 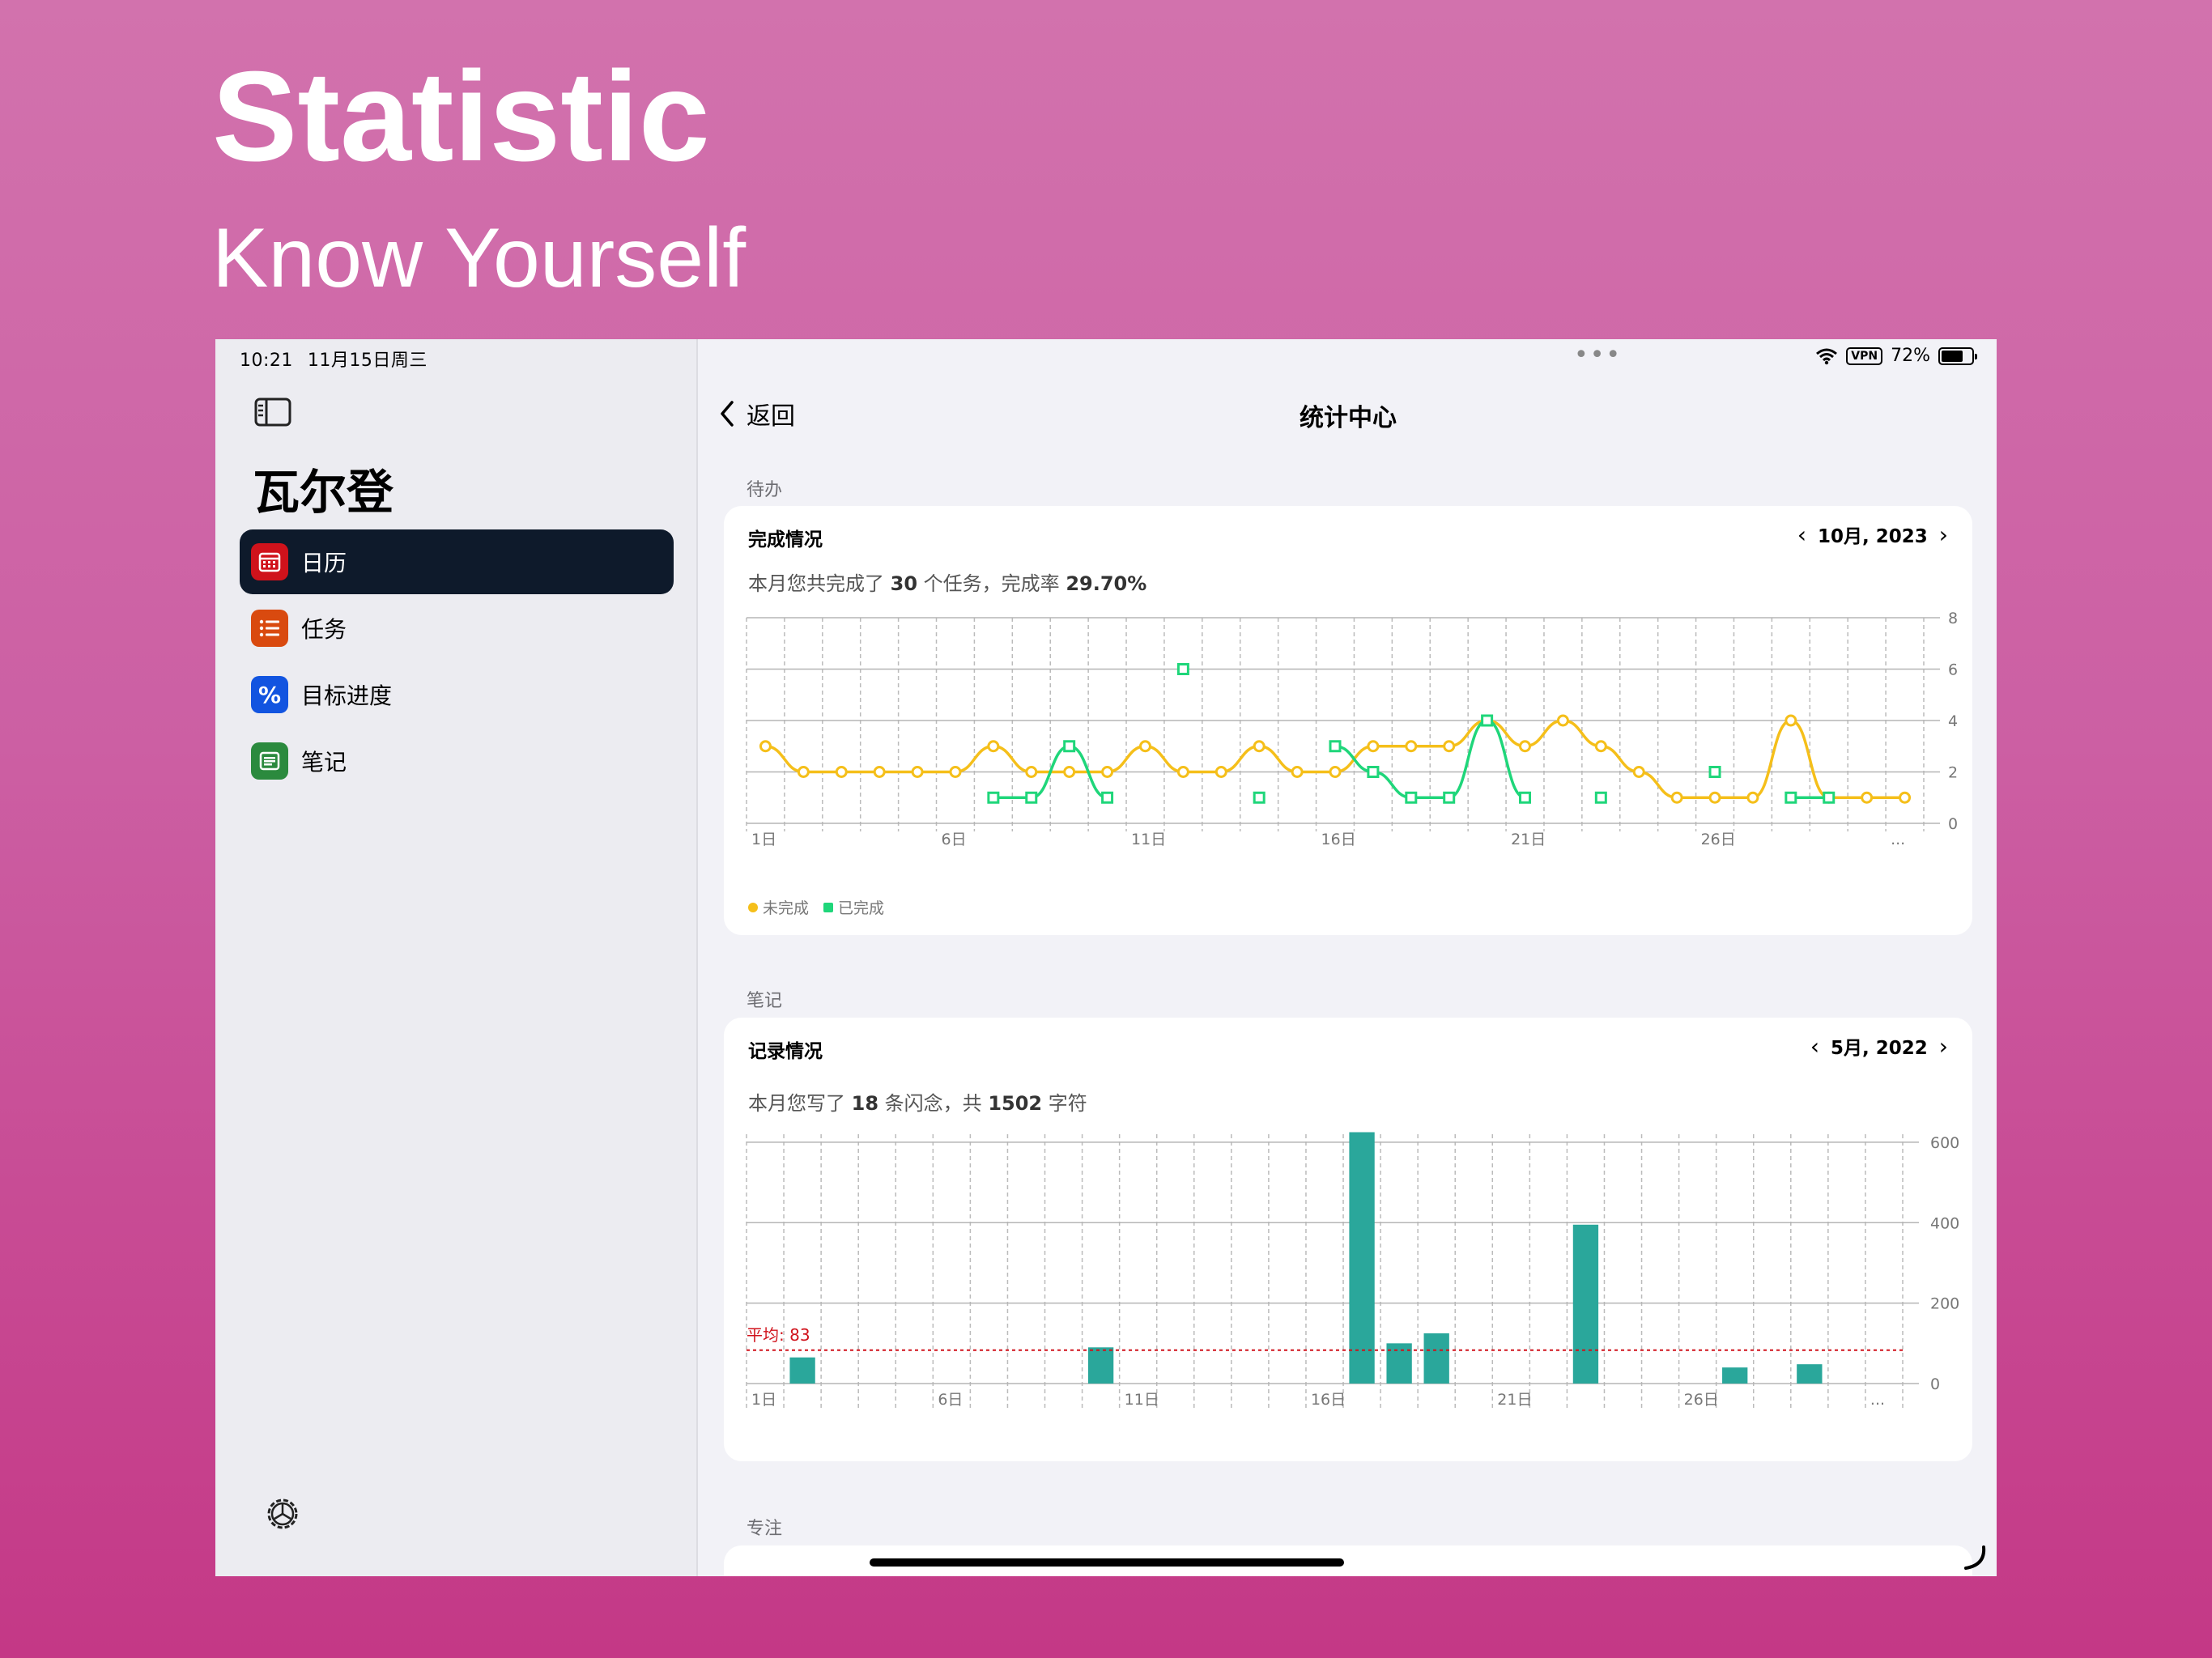 What do you see at coordinates (1953, 773) in the screenshot?
I see `y-tick-label: 2` at bounding box center [1953, 773].